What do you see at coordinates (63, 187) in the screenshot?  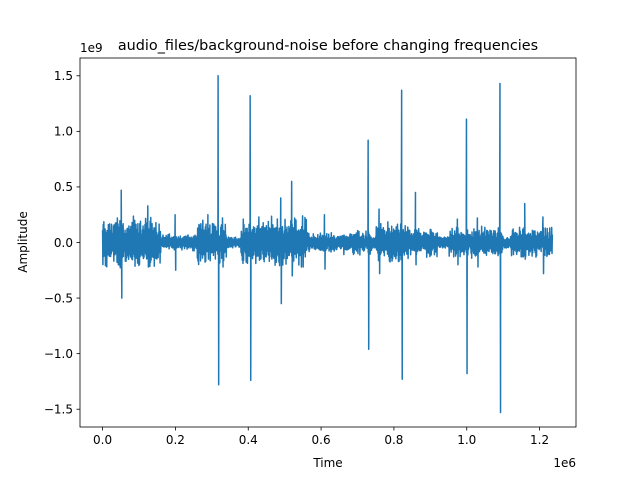 I see `y-tick-label: 0.5` at bounding box center [63, 187].